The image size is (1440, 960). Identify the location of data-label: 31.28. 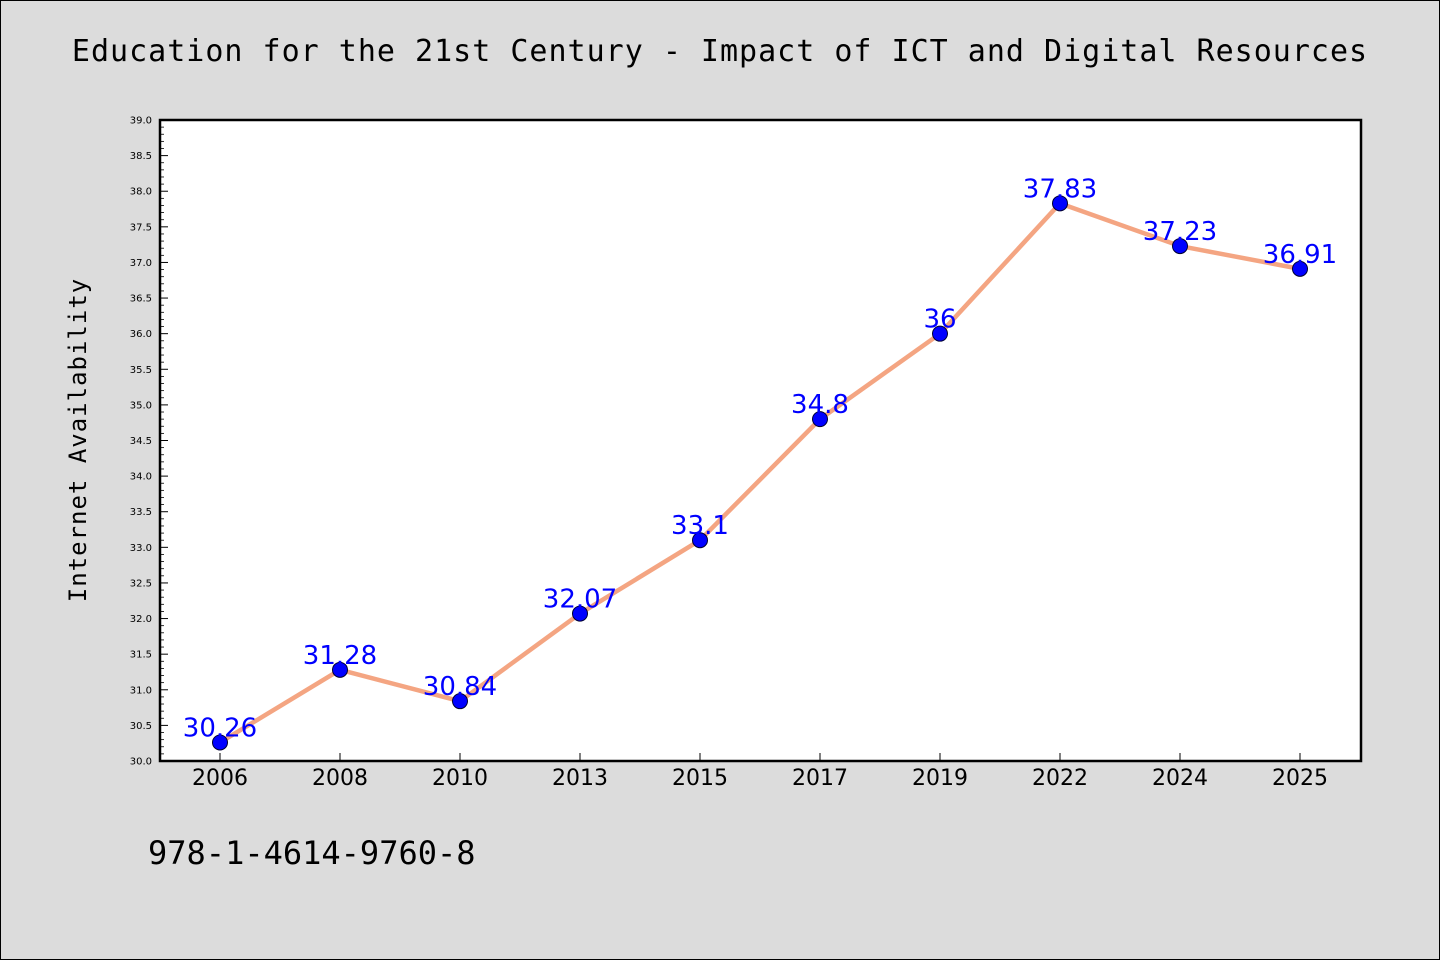
(340, 656).